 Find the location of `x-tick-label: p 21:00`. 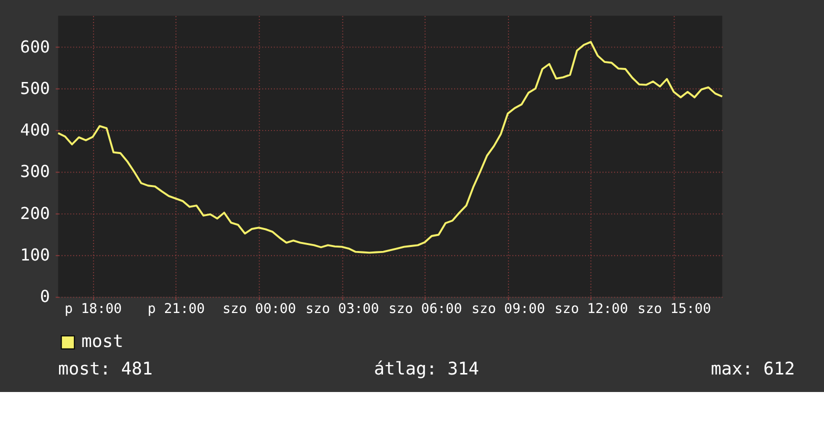

x-tick-label: p 21:00 is located at coordinates (176, 308).